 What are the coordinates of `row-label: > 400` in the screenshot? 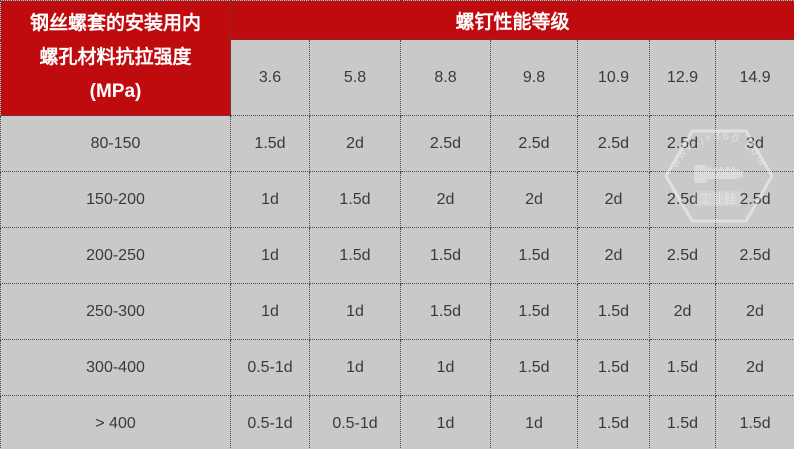 It's located at (115, 422).